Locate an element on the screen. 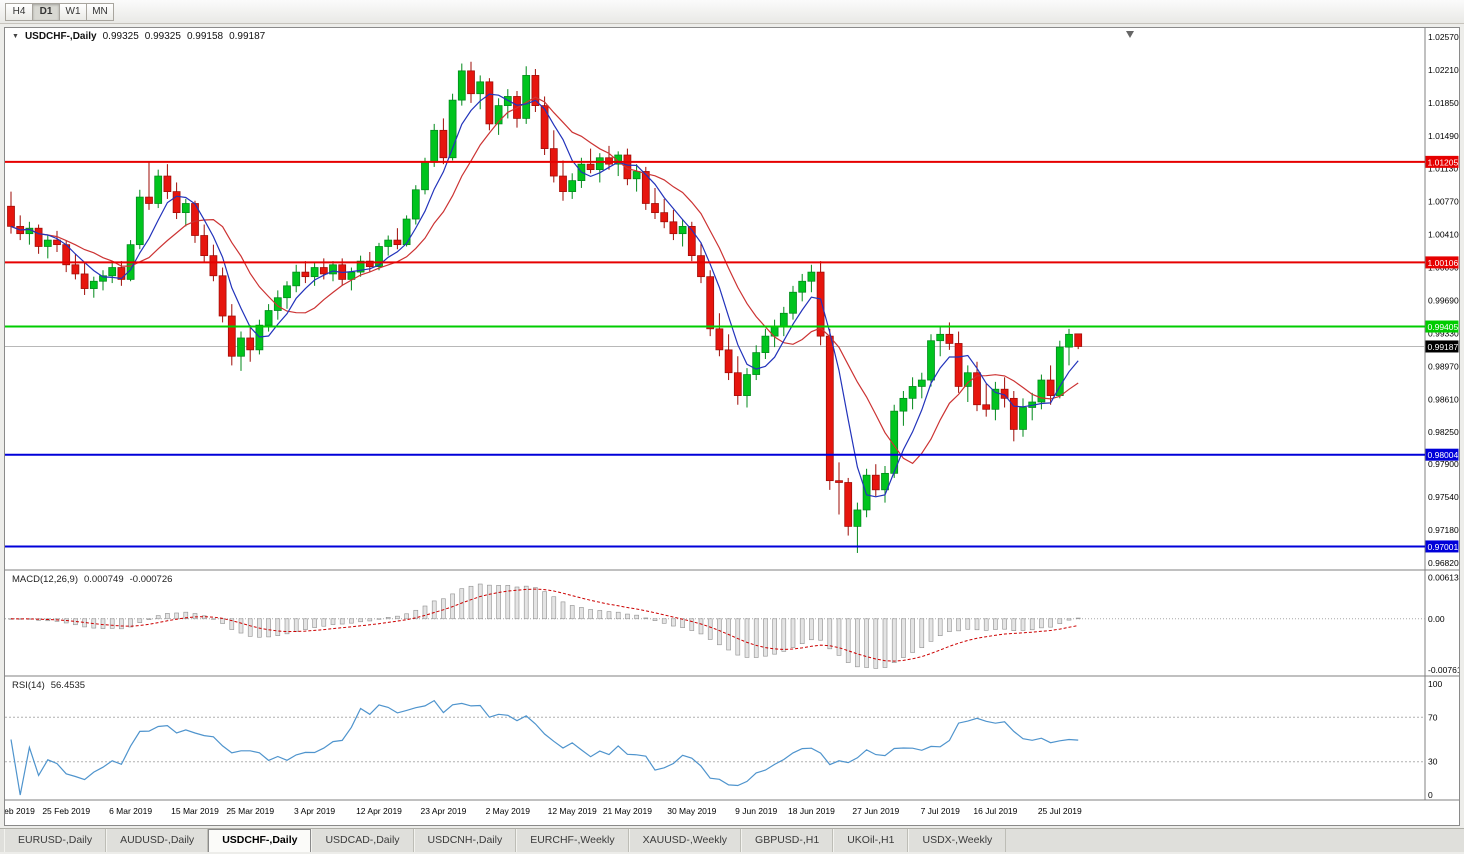 This screenshot has width=1464, height=854. chart-tab-audusd-daily: AUDUSD-,Daily is located at coordinates (157, 840).